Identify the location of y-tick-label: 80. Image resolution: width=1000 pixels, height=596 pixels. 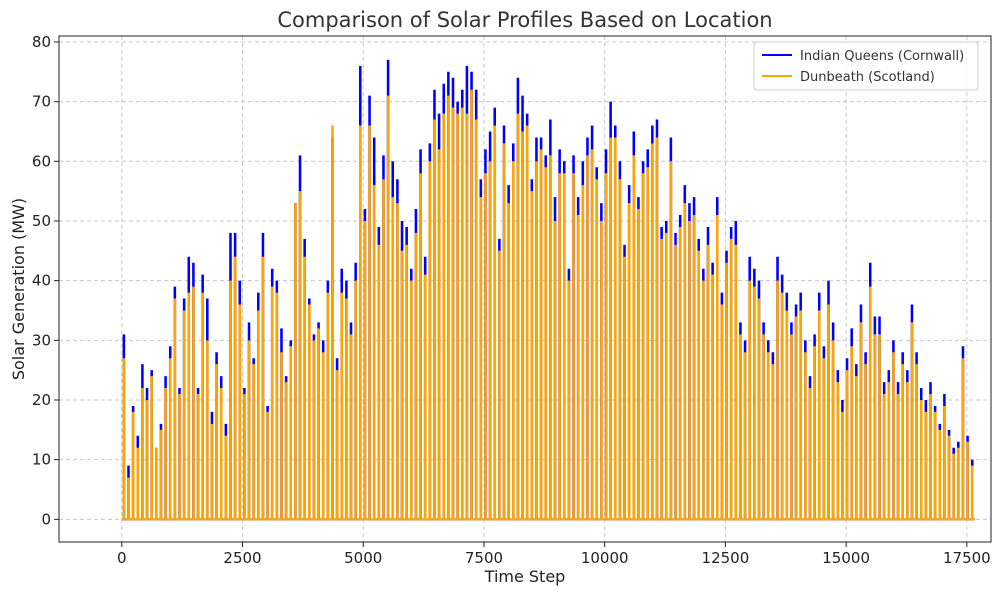
(41, 42).